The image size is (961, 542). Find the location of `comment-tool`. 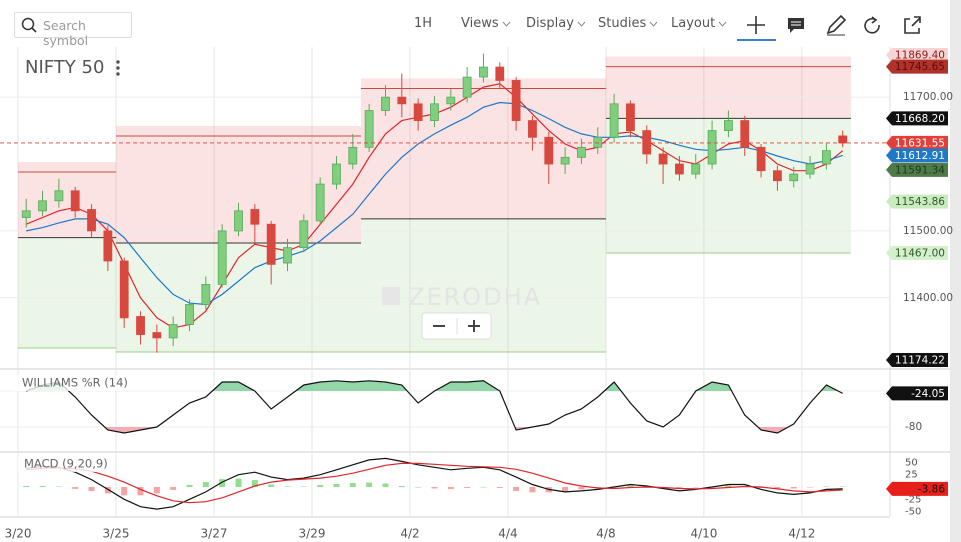

comment-tool is located at coordinates (796, 25).